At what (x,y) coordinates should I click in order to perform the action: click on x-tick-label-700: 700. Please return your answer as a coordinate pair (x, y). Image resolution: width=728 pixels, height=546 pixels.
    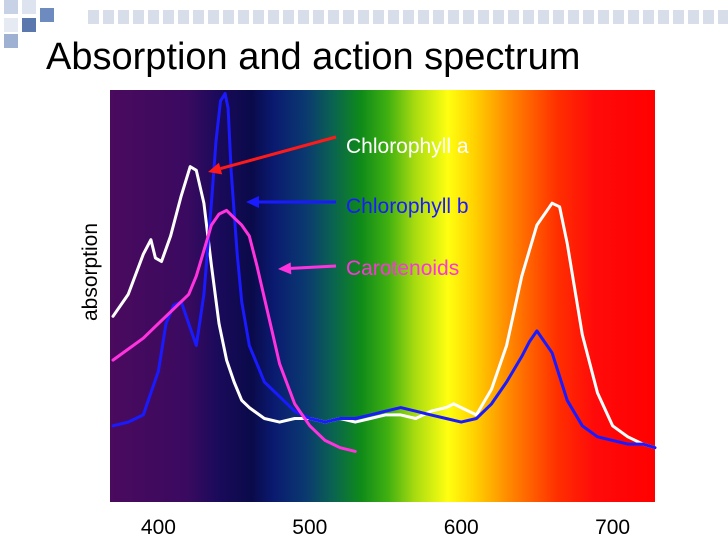
    Looking at the image, I should click on (612, 527).